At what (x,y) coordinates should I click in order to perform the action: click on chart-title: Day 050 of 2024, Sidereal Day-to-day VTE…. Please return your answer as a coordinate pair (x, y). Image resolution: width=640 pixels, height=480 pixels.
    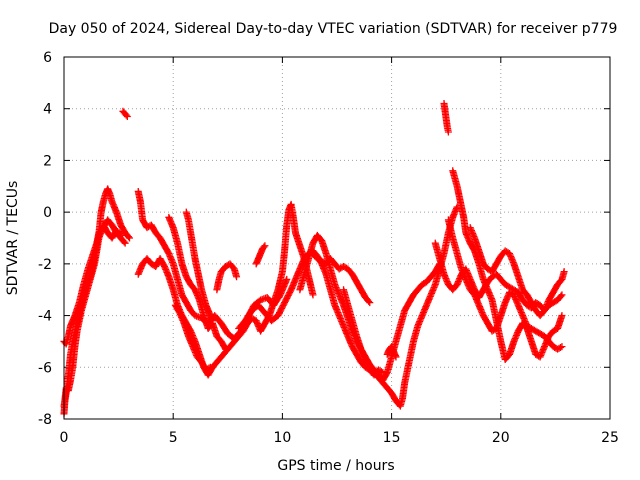
    Looking at the image, I should click on (333, 29).